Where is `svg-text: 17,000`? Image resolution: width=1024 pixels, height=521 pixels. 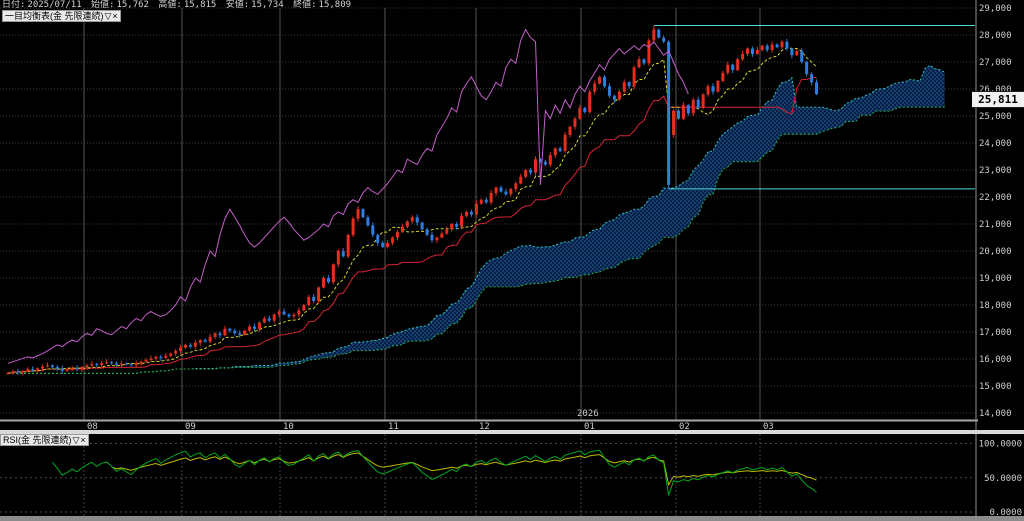
svg-text: 17,000 is located at coordinates (995, 333).